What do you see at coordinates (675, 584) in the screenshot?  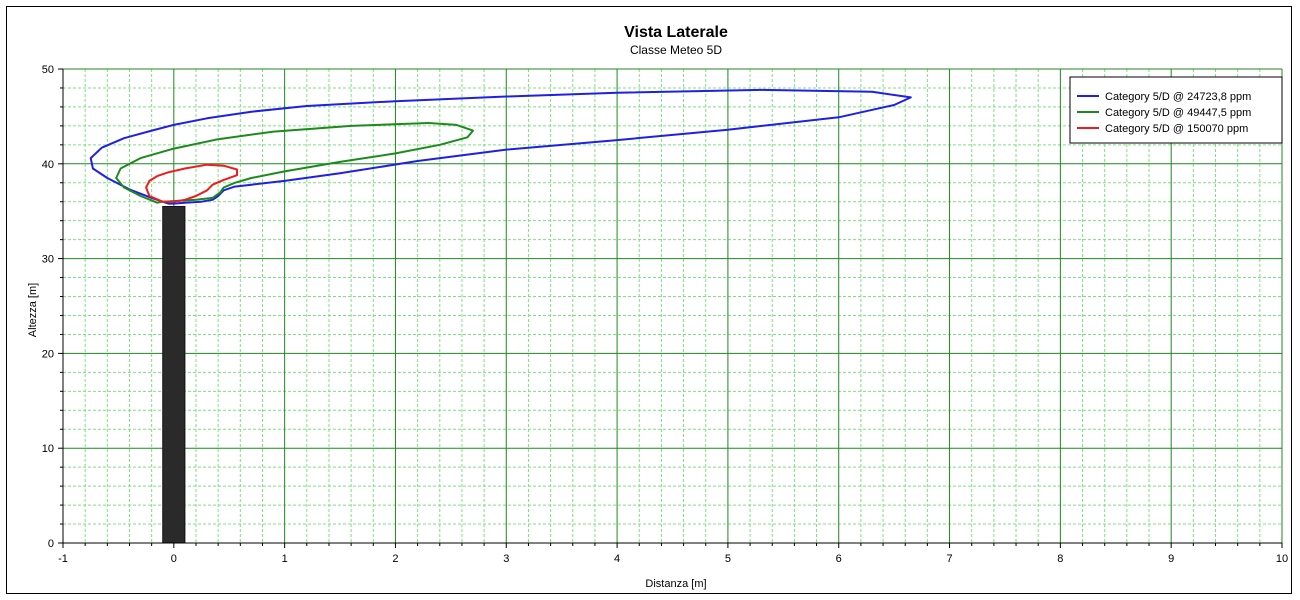 I see `x-axis-label: Distanza [m]` at bounding box center [675, 584].